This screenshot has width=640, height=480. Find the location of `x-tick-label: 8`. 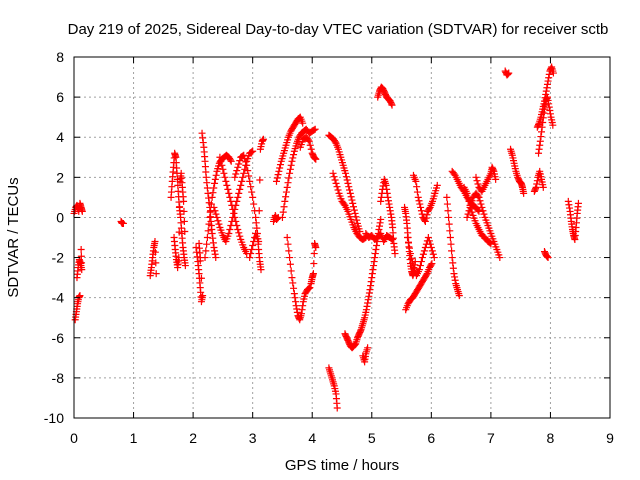

x-tick-label: 8 is located at coordinates (551, 438).